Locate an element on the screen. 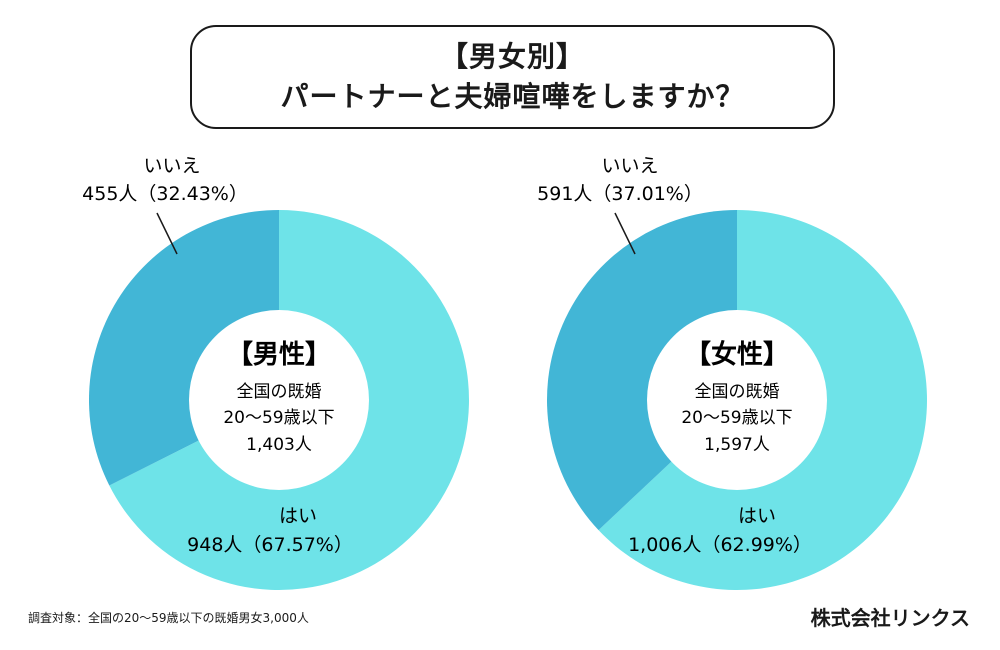  donut-hole-female is located at coordinates (737, 400).